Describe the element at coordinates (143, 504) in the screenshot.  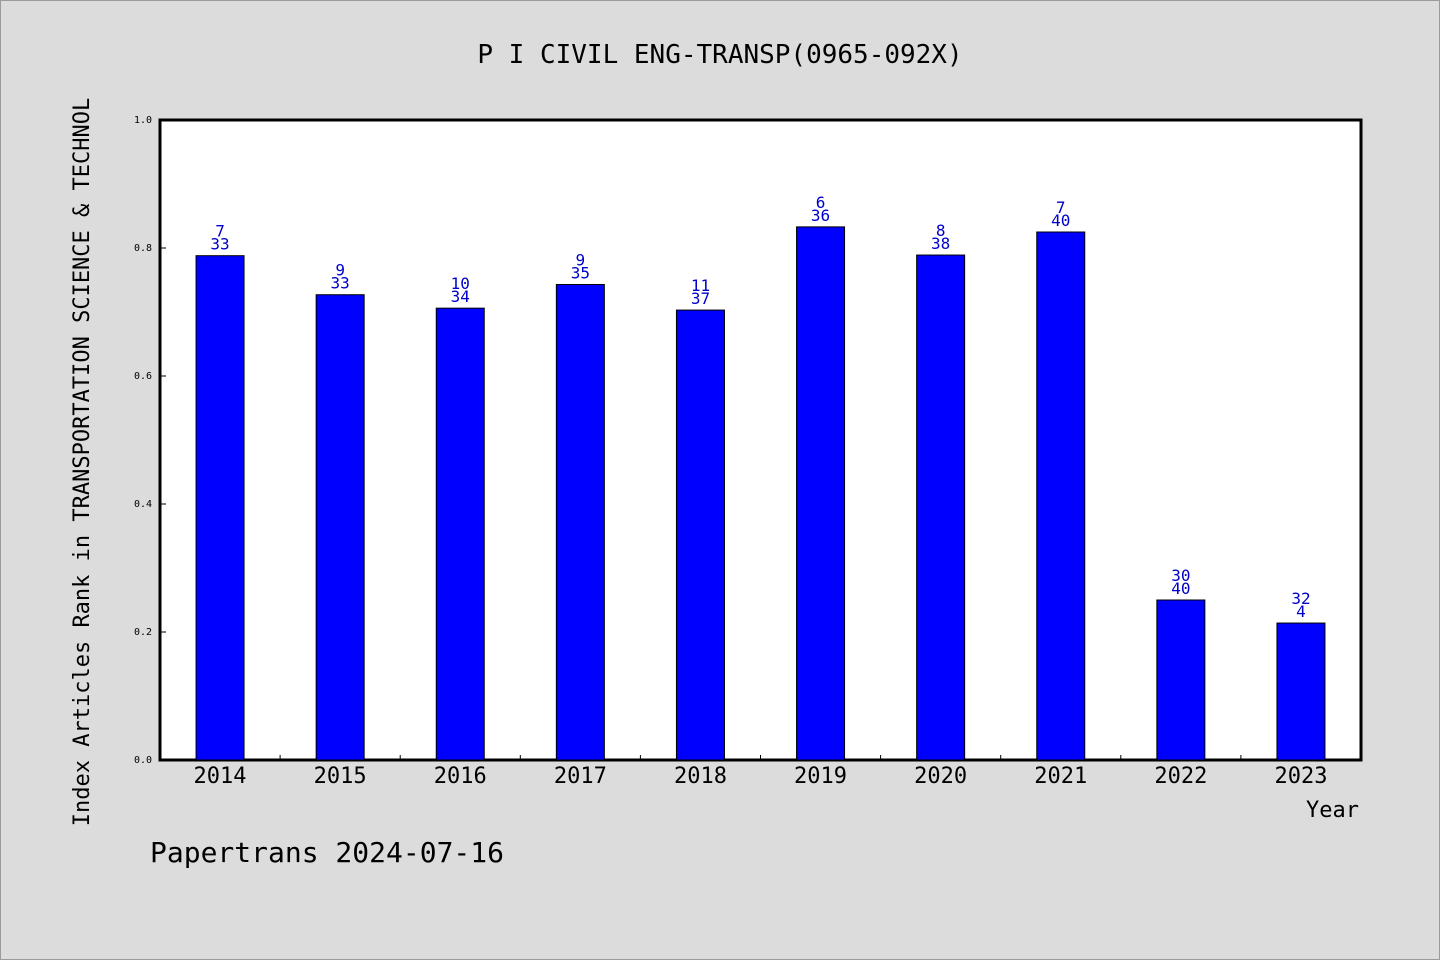
I see `y-tick-label: 0.4` at that location.